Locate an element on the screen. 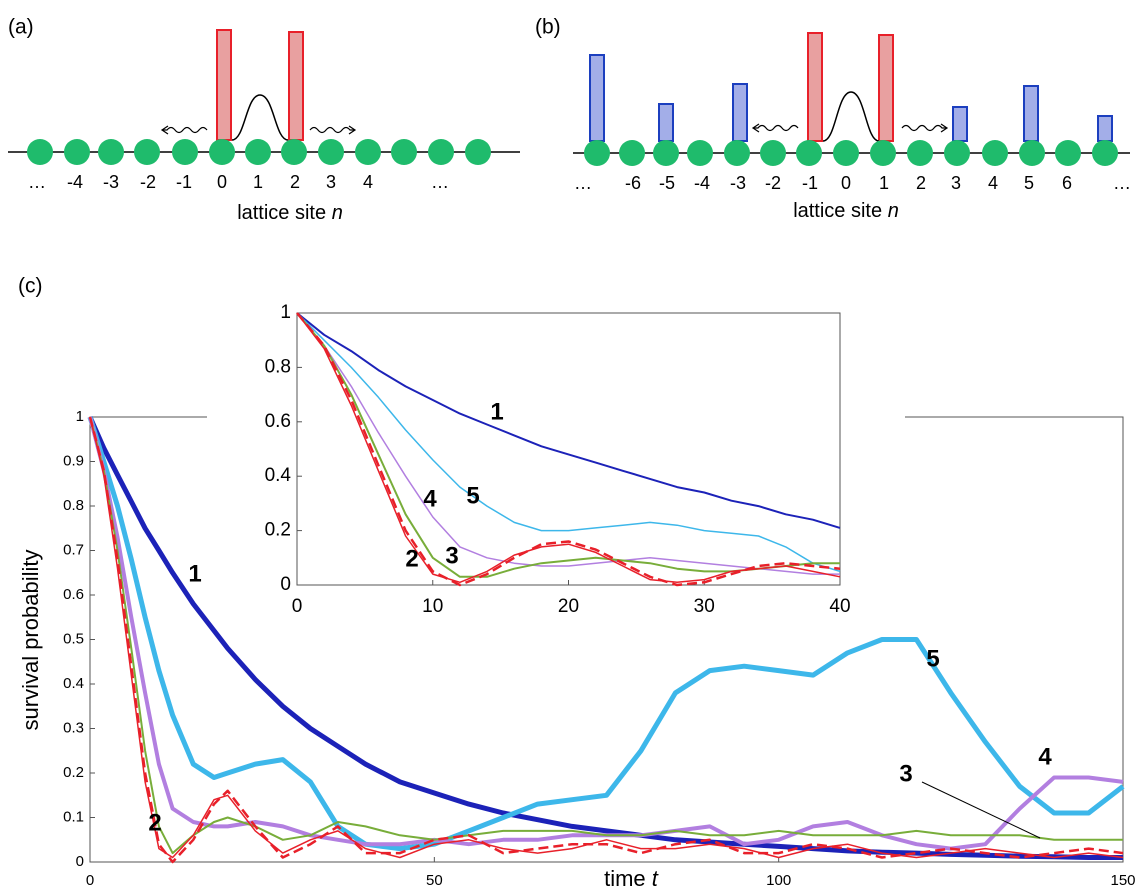  x-axis-title-var: t is located at coordinates (655, 878).